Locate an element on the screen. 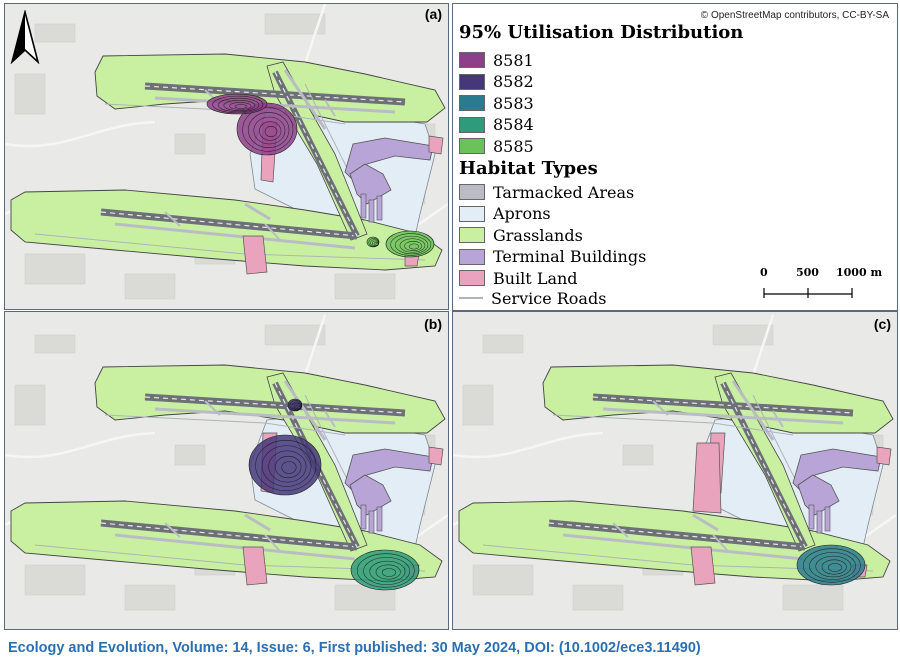 The width and height of the screenshot is (900, 660). legend-label-service-roads: Service Roads is located at coordinates (549, 298).